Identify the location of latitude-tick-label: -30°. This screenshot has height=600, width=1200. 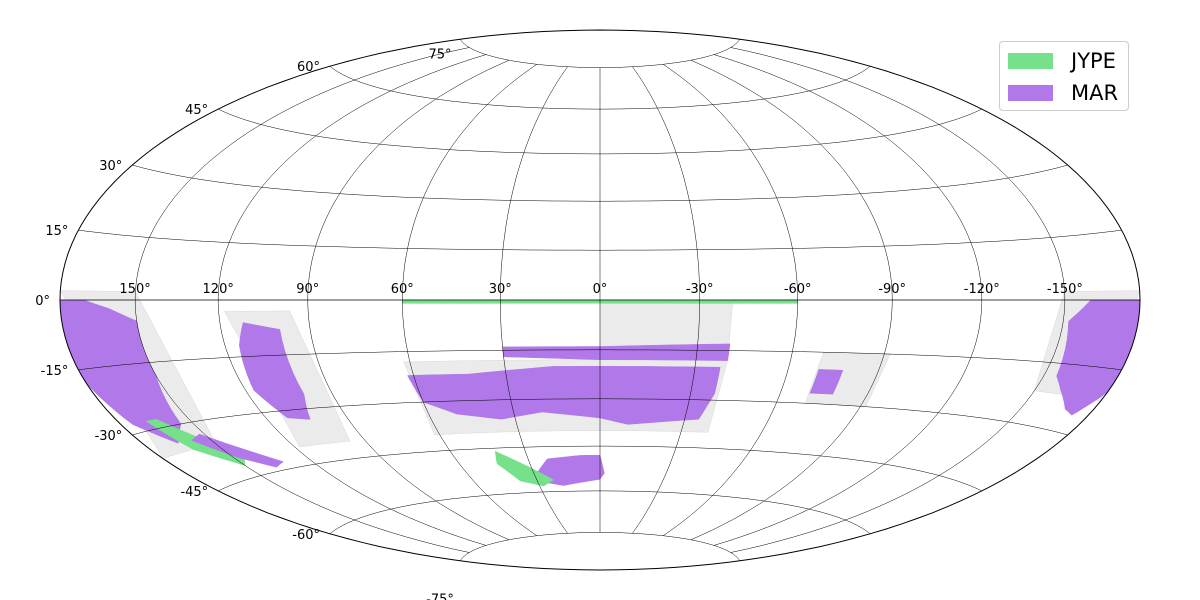
(109, 436).